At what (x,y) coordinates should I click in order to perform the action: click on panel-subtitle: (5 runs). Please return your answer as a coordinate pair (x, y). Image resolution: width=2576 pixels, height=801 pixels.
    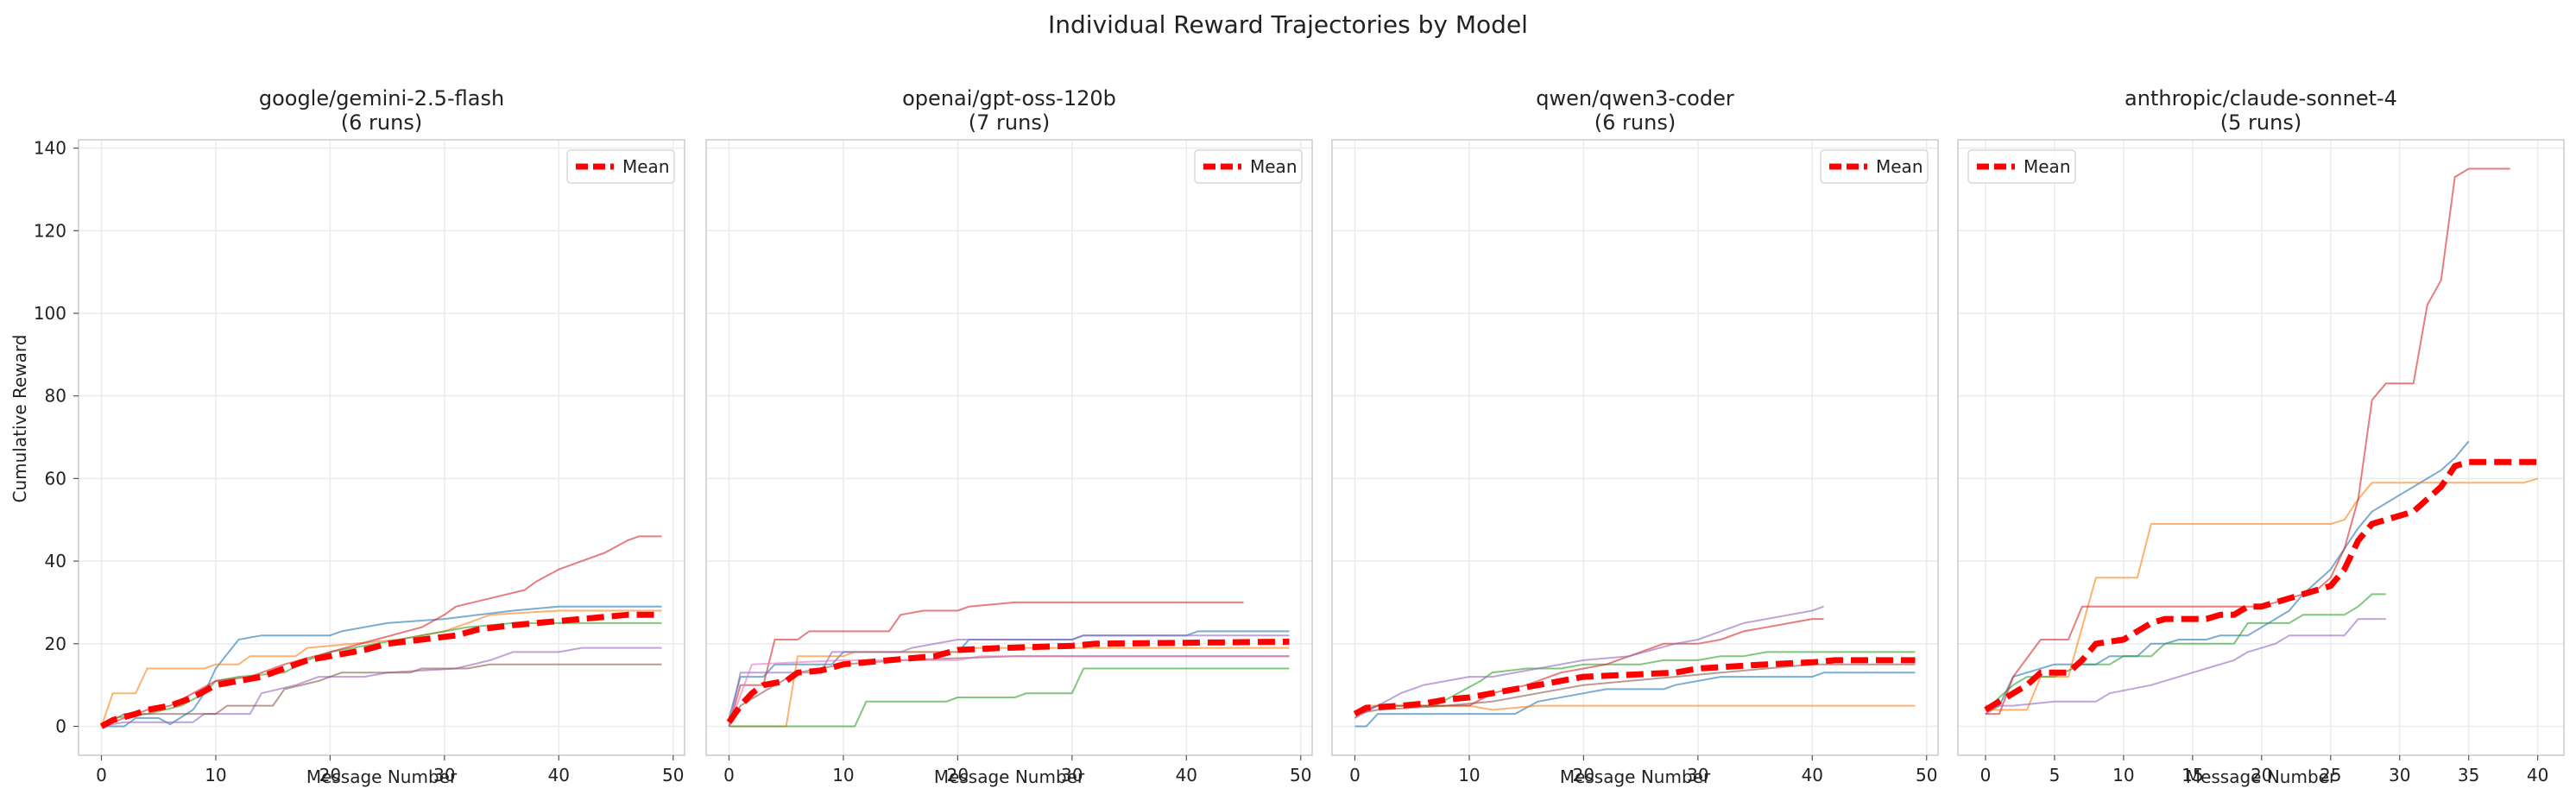
    Looking at the image, I should click on (2260, 122).